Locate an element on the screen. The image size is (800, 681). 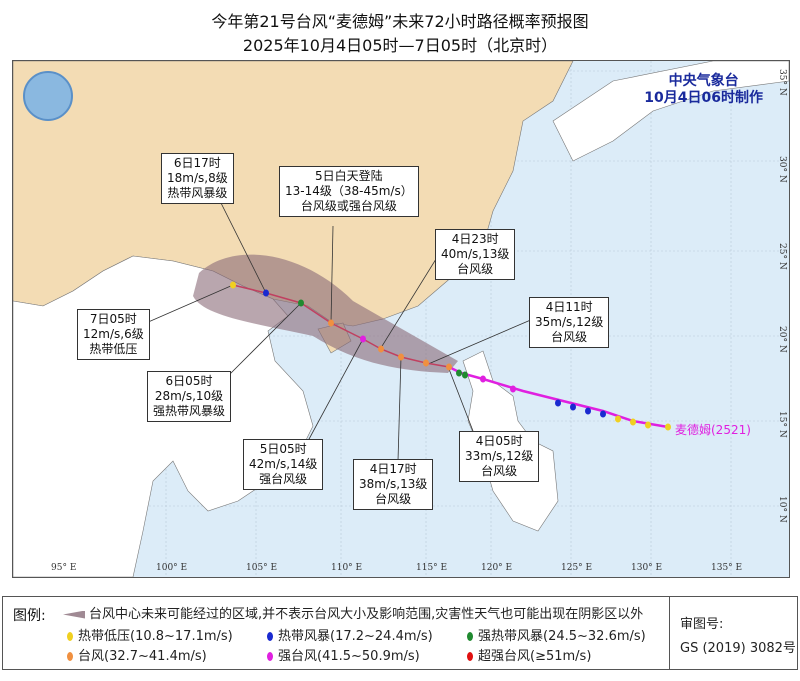
td-marker-icon is located at coordinates (70, 636).